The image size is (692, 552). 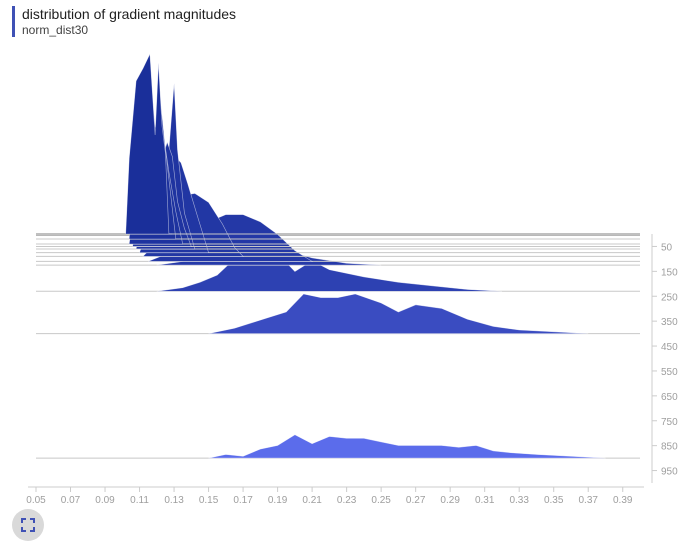 What do you see at coordinates (36, 500) in the screenshot?
I see `x-tick-label: 0.05` at bounding box center [36, 500].